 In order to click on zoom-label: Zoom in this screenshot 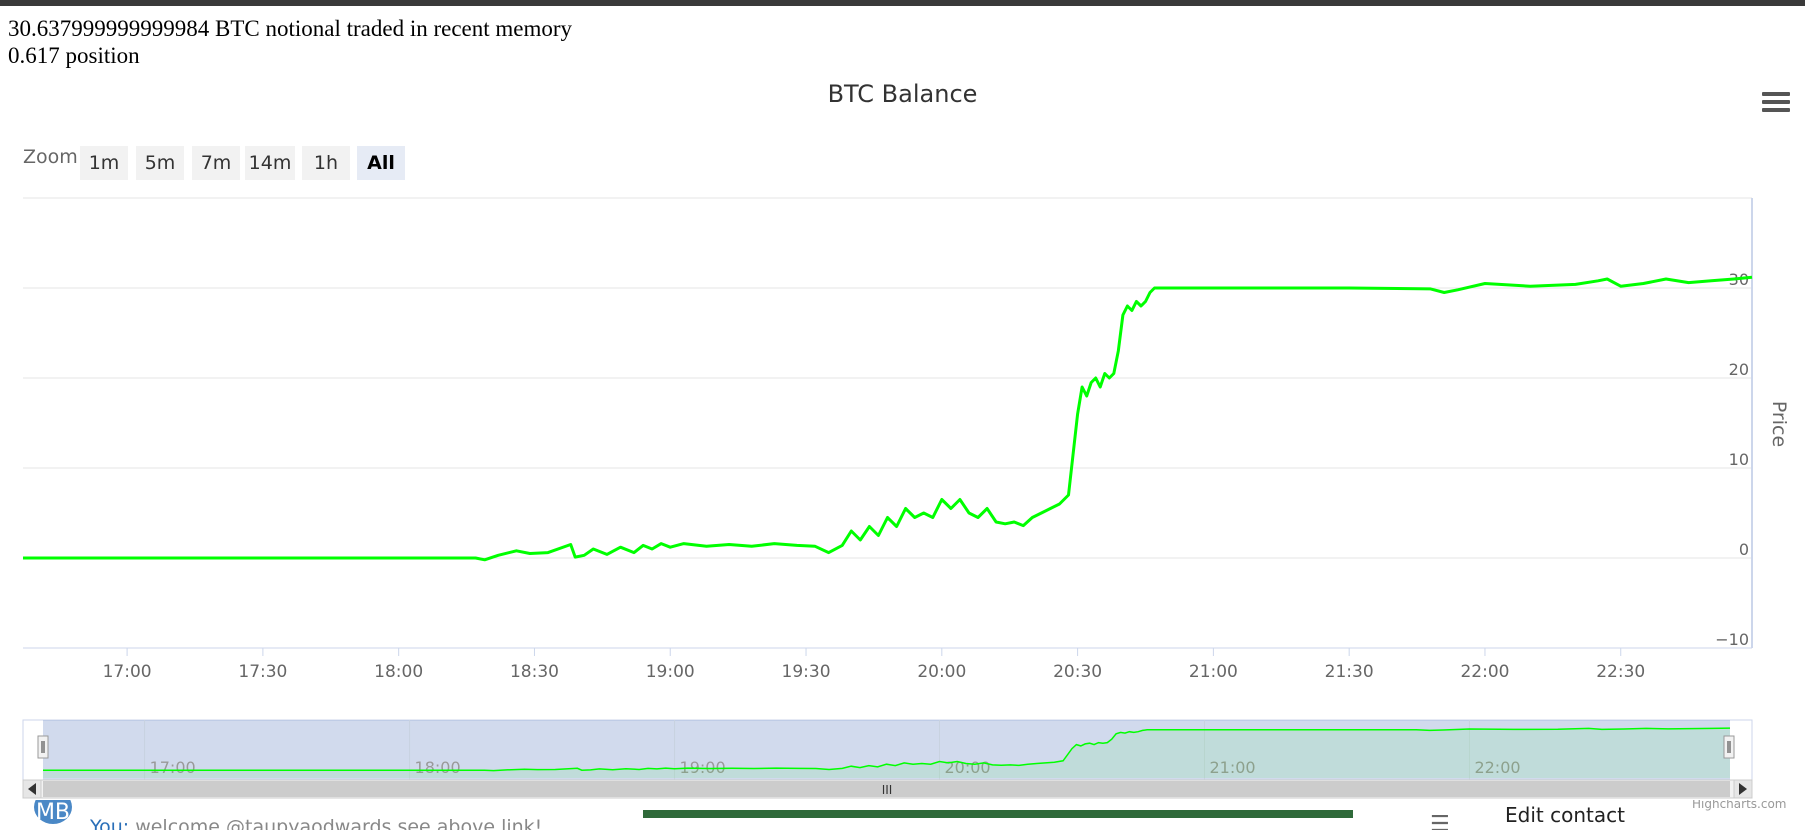, I will do `click(50, 157)`.